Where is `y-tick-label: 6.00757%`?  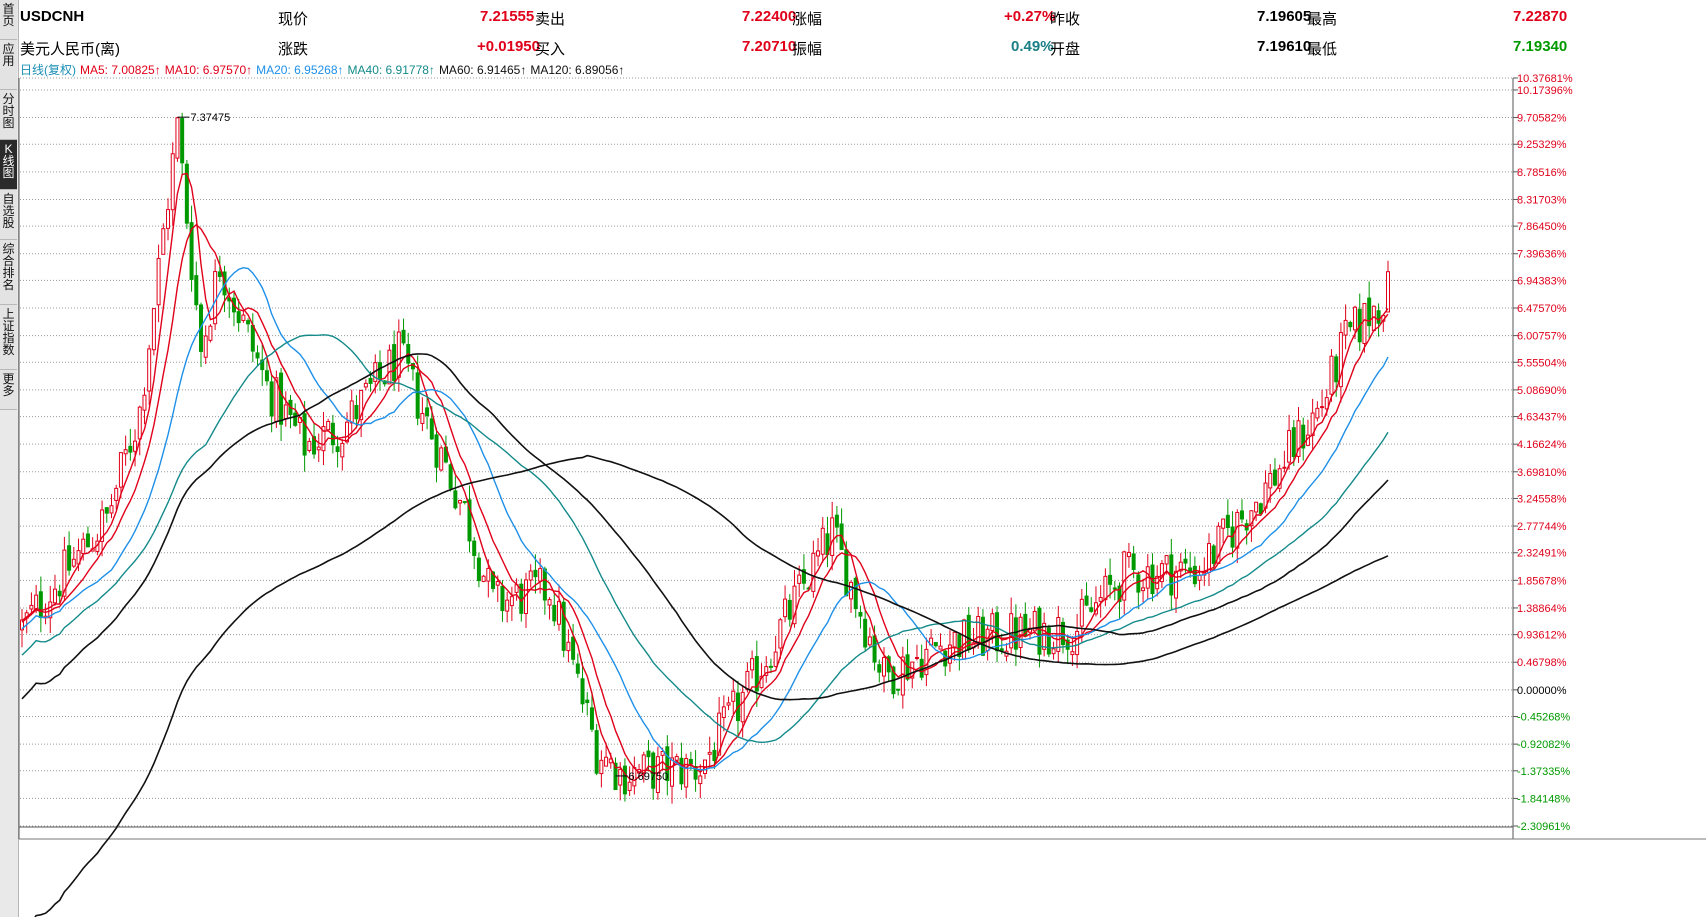 y-tick-label: 6.00757% is located at coordinates (1542, 337).